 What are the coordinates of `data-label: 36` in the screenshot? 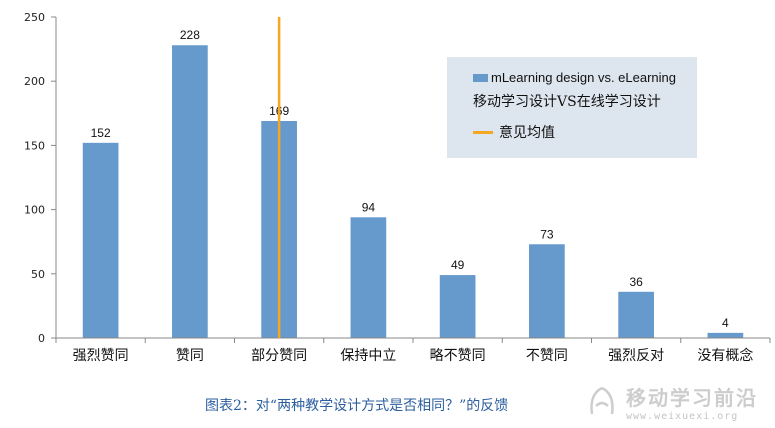 It's located at (636, 282).